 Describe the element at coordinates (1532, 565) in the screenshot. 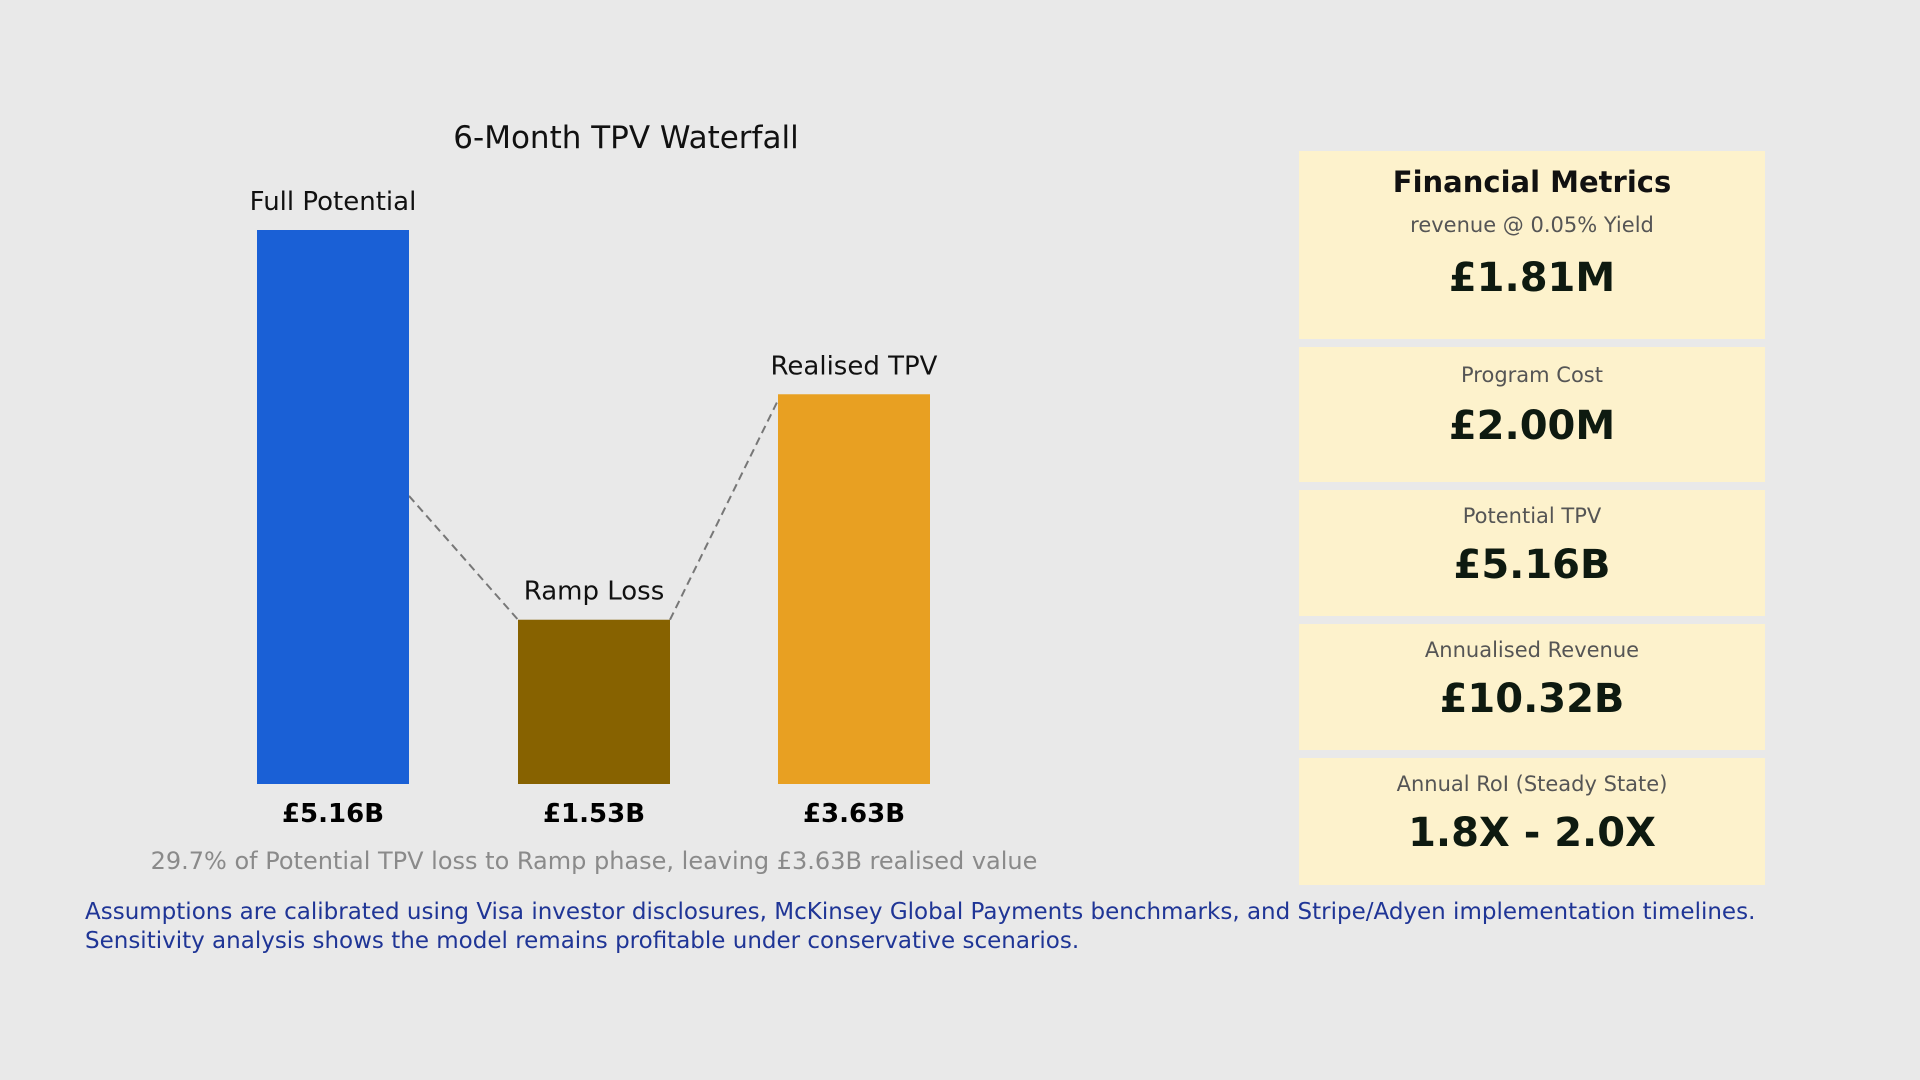

I see `metric-value: £5.16B` at that location.